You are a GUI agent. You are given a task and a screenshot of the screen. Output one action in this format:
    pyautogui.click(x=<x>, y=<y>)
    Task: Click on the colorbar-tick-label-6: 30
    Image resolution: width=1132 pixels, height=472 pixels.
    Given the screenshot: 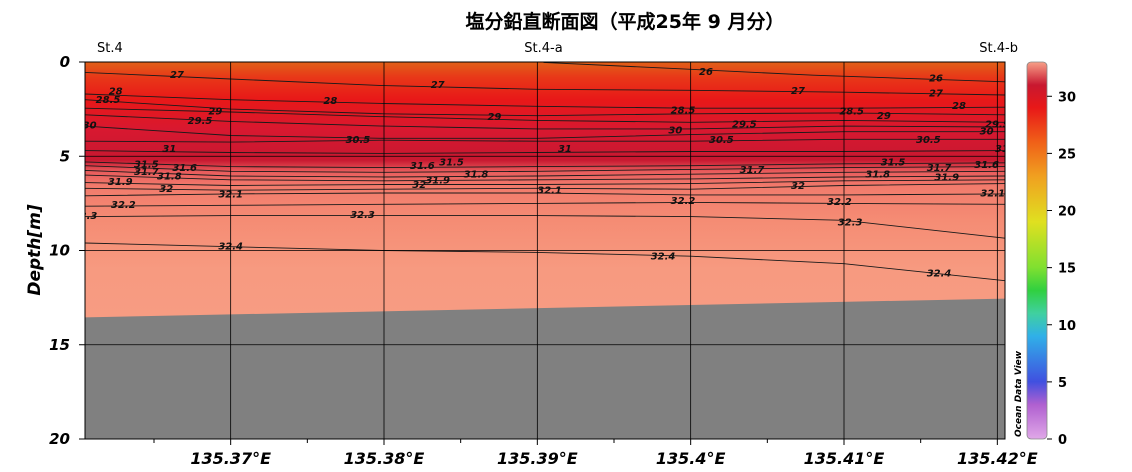 What is the action you would take?
    pyautogui.click(x=1067, y=97)
    